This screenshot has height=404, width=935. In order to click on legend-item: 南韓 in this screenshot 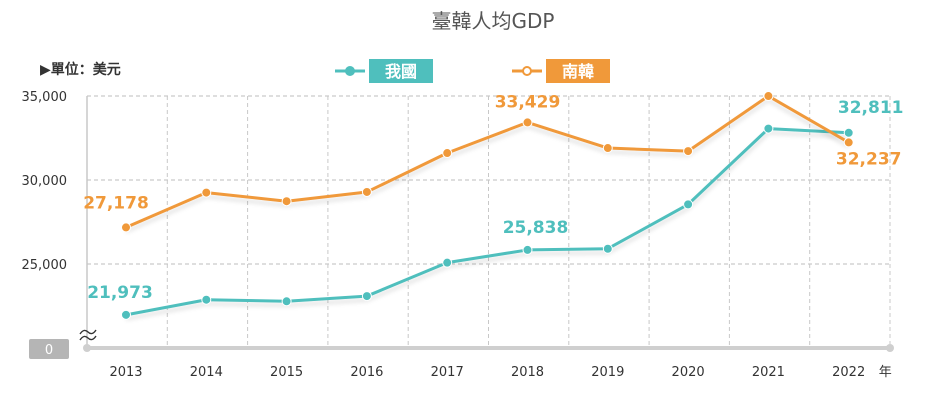, I will do `click(561, 71)`.